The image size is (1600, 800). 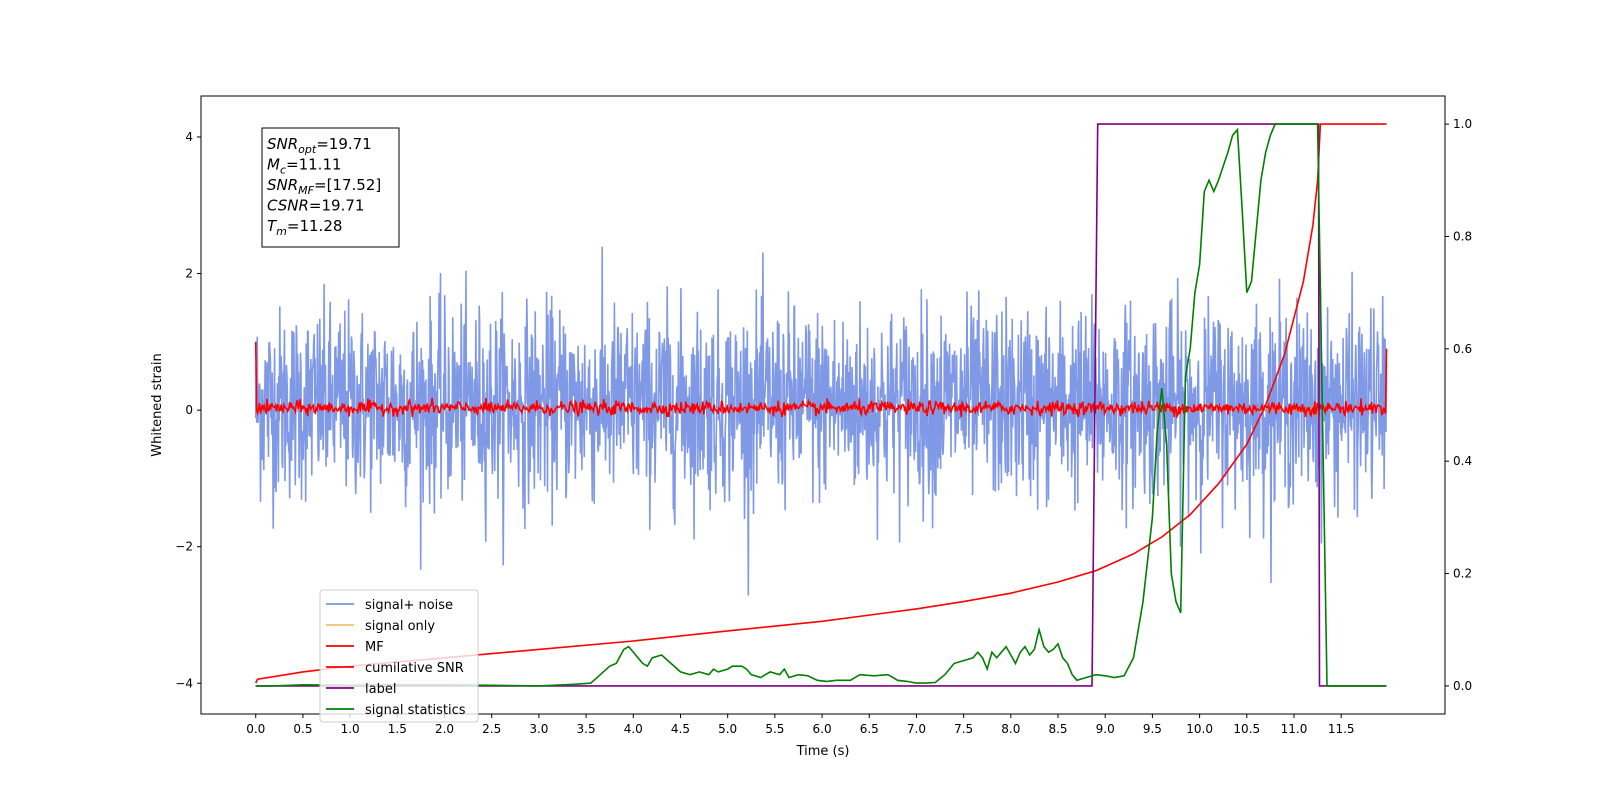 What do you see at coordinates (157, 404) in the screenshot?
I see `y-axis-label: Whitened strain` at bounding box center [157, 404].